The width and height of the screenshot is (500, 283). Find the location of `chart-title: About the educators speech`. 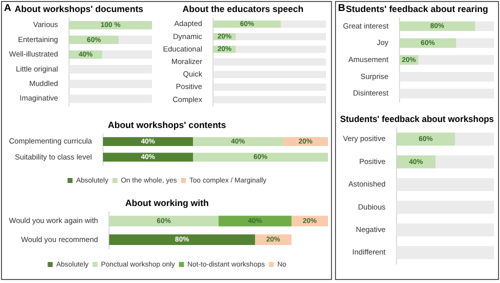

chart-title: About the educators speech is located at coordinates (243, 9).